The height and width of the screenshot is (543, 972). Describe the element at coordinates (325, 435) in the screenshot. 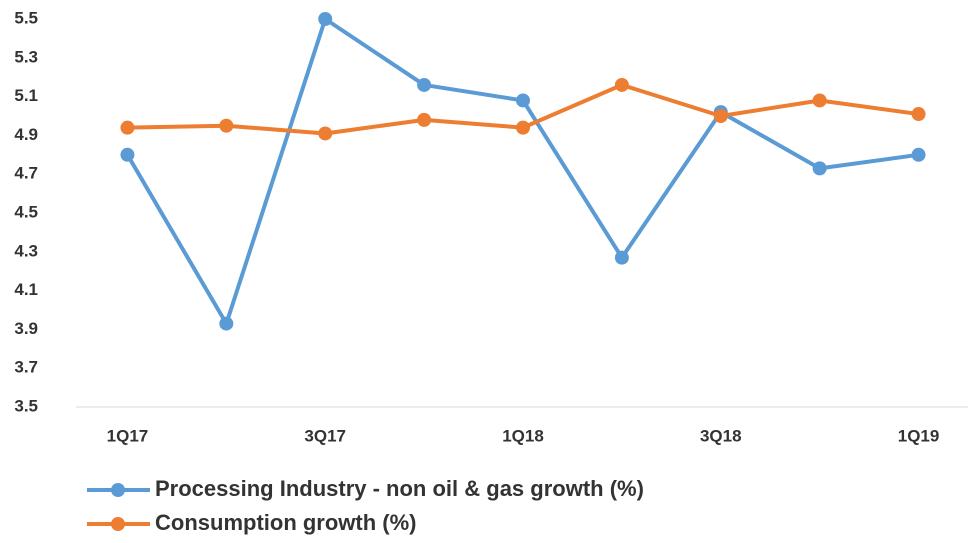

I see `x-tick-label: 3Q17` at that location.